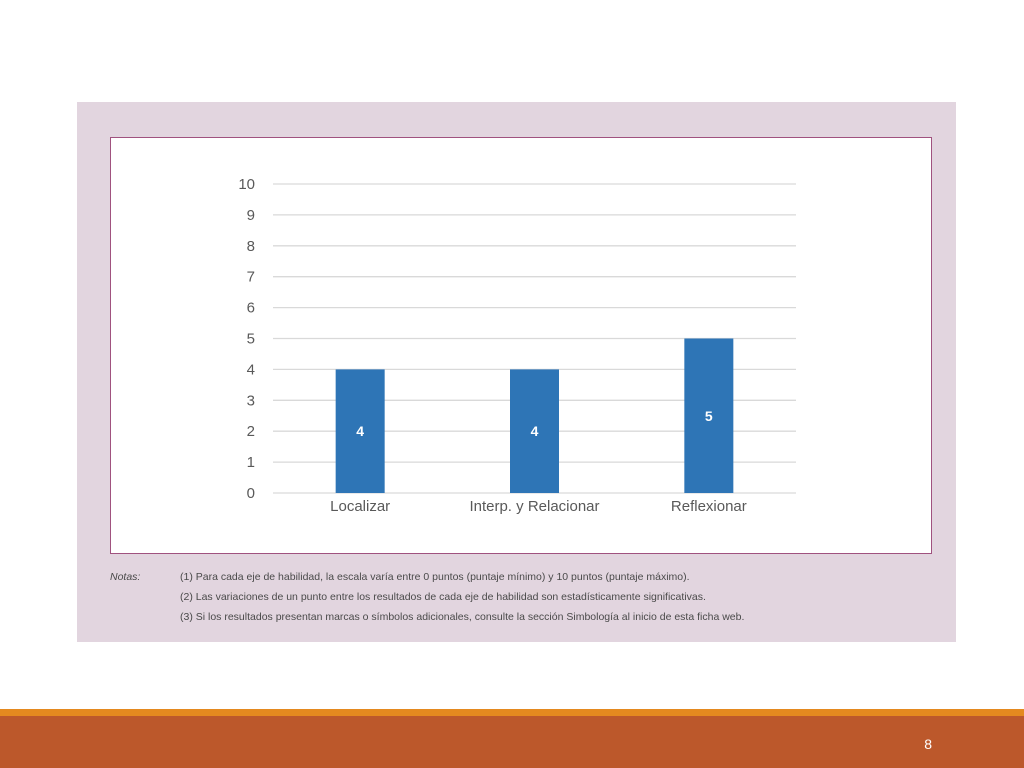  I want to click on footer-bar: 8, so click(512, 742).